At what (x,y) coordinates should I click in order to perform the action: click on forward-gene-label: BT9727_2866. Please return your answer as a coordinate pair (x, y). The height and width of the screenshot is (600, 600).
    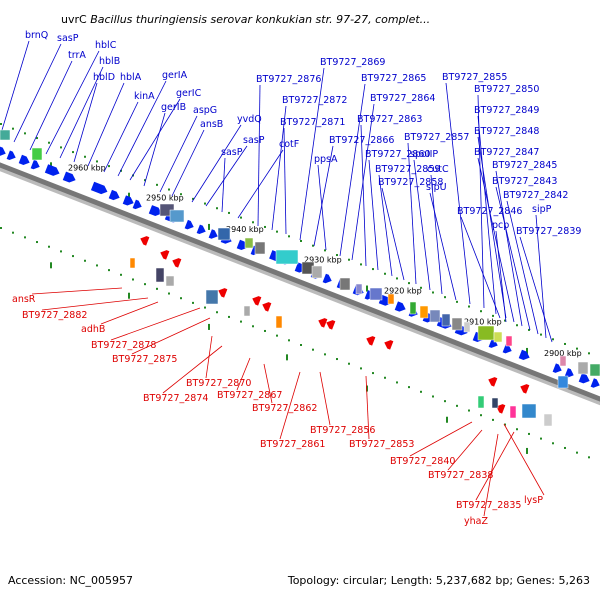
    Looking at the image, I should click on (361, 140).